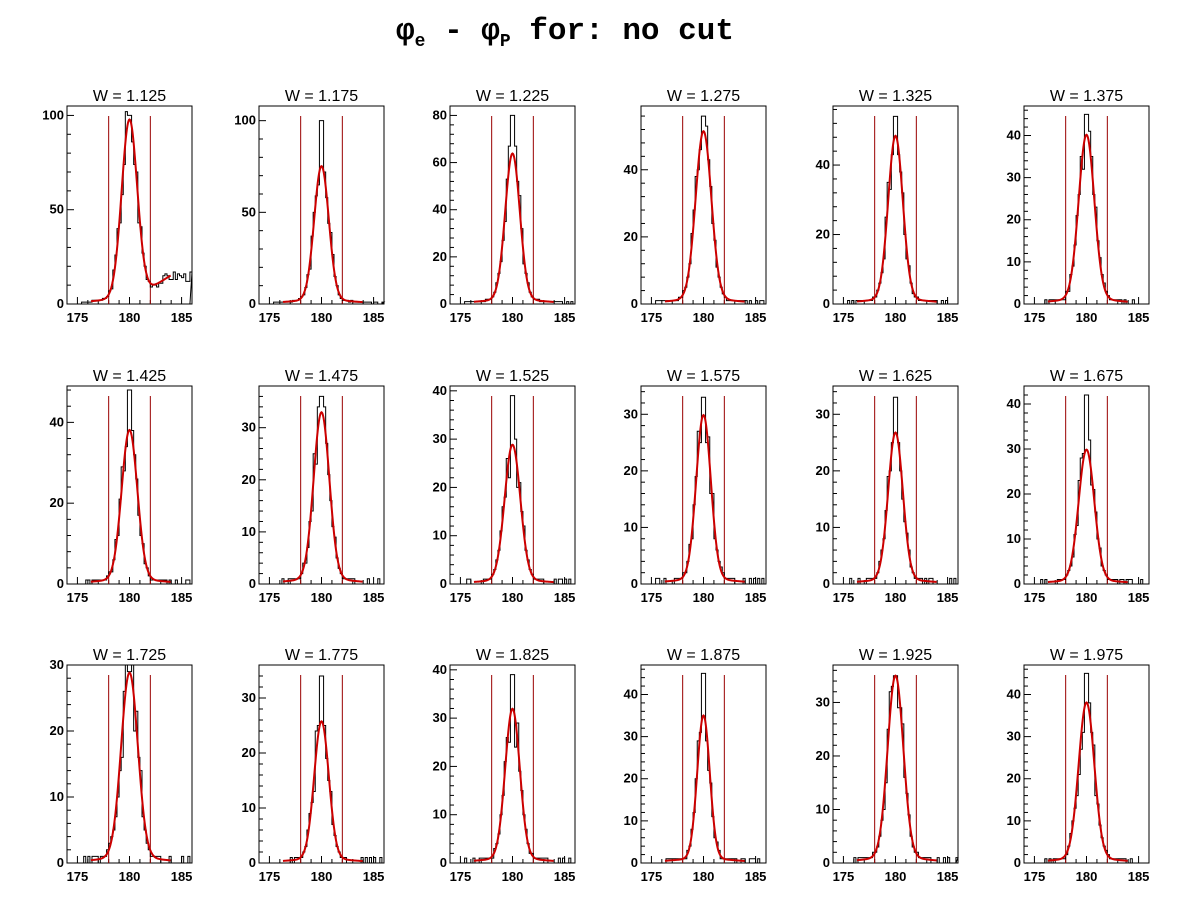 The height and width of the screenshot is (912, 1196). I want to click on histogram-panel: W = 1.425 175 180 185 0 20 40, so click(121, 486).